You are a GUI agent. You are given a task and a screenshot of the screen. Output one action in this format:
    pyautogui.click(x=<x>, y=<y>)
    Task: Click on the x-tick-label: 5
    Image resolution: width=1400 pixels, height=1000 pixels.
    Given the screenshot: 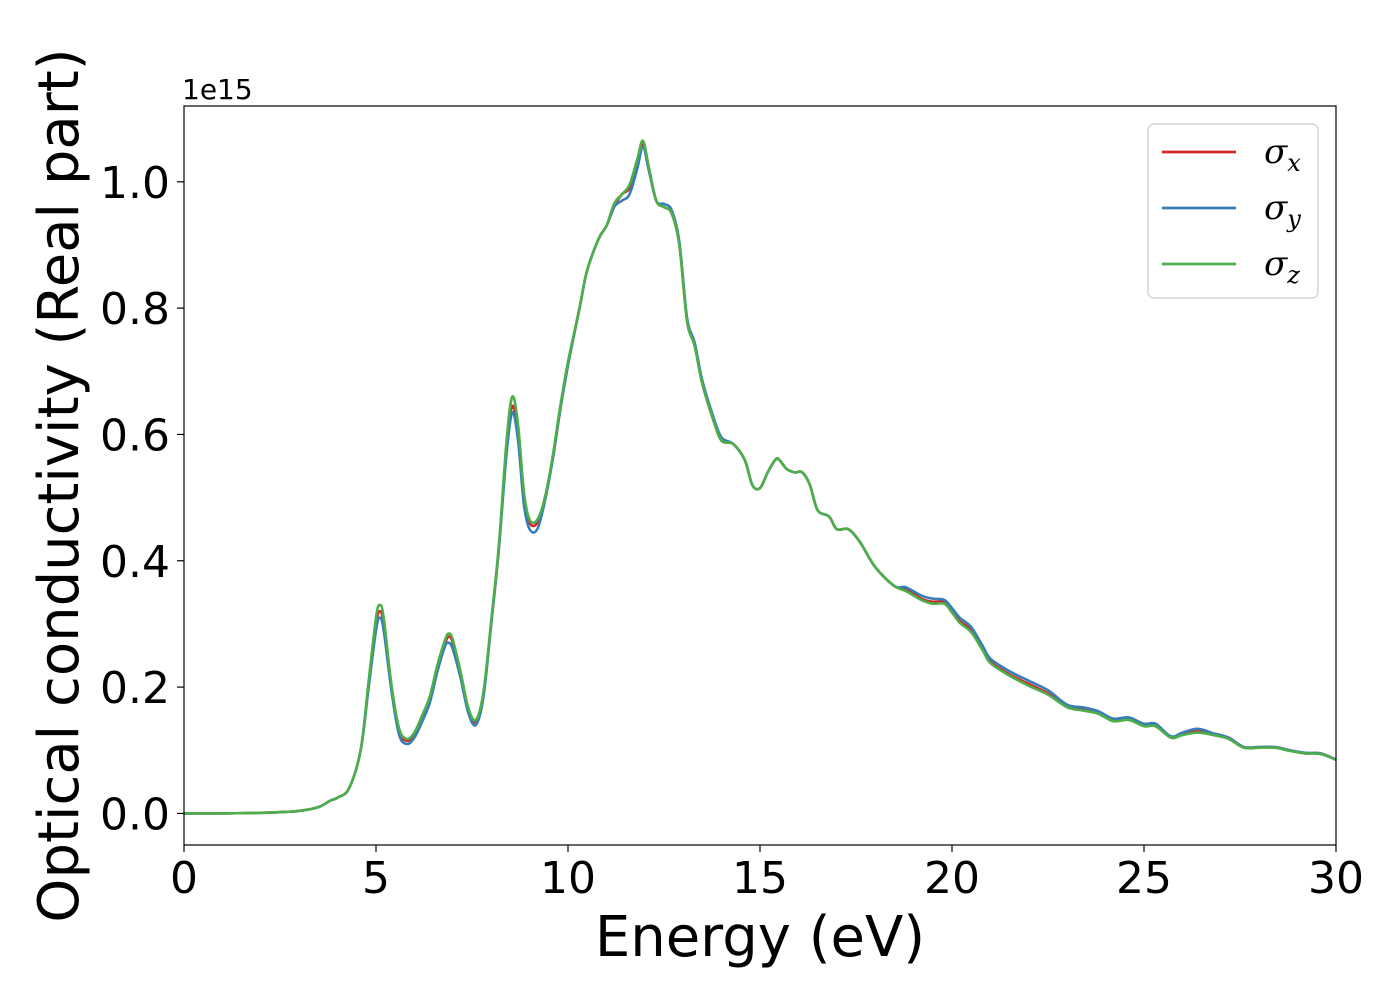 What is the action you would take?
    pyautogui.click(x=376, y=878)
    